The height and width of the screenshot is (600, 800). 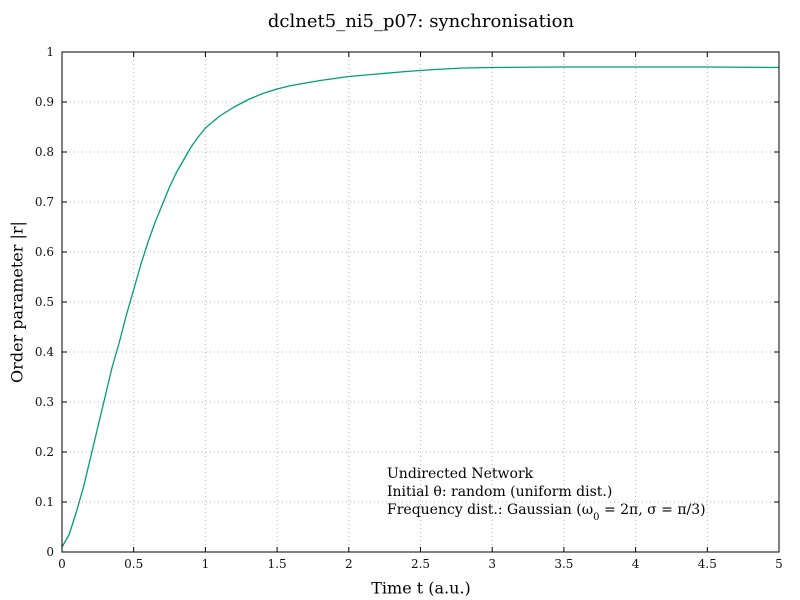 I want to click on annotation-line-1: Initial θ: random (uniform dist.), so click(x=499, y=492).